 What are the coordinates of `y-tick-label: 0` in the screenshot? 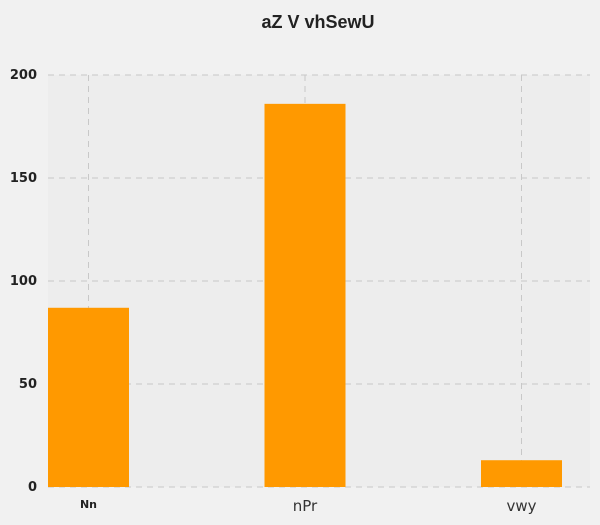 It's located at (32, 487).